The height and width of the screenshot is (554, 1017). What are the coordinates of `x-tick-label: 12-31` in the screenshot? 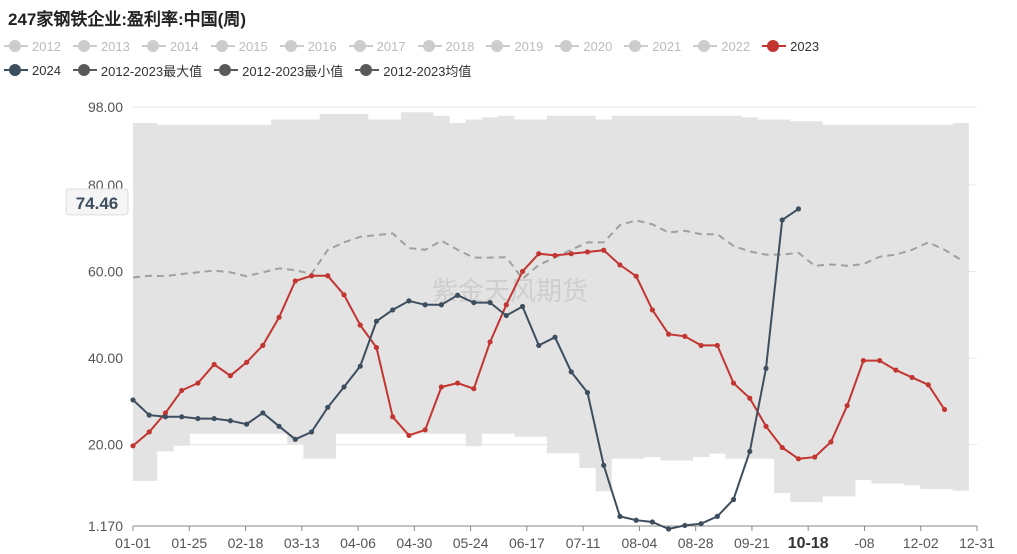 It's located at (977, 543).